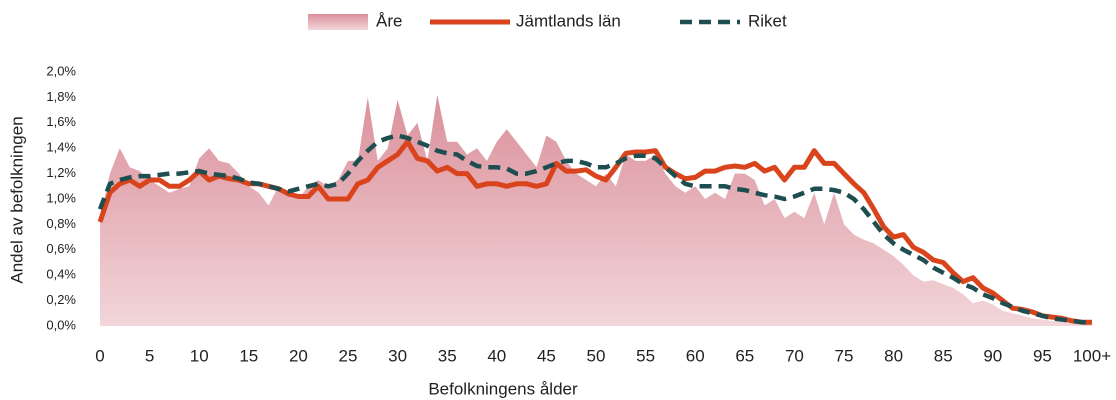 This screenshot has height=400, width=1116. I want to click on x-tick-label: 5, so click(149, 355).